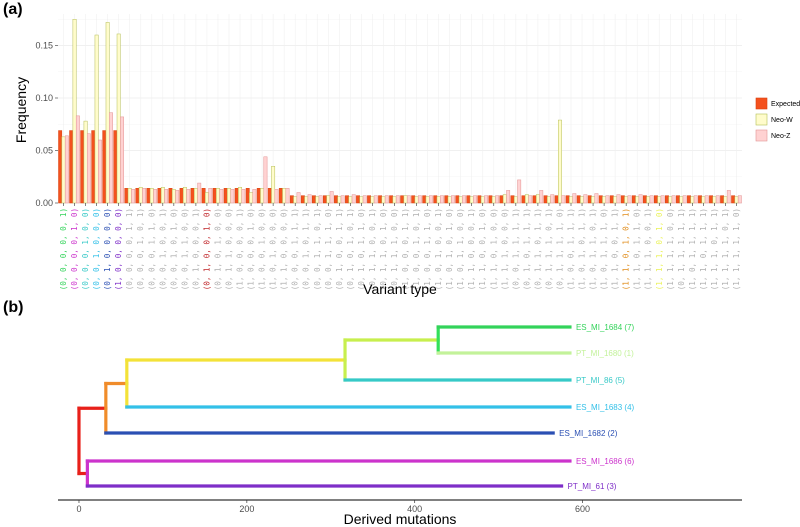 This screenshot has width=800, height=527. What do you see at coordinates (781, 136) in the screenshot?
I see `legend-label-neo-z: Neo-Z` at bounding box center [781, 136].